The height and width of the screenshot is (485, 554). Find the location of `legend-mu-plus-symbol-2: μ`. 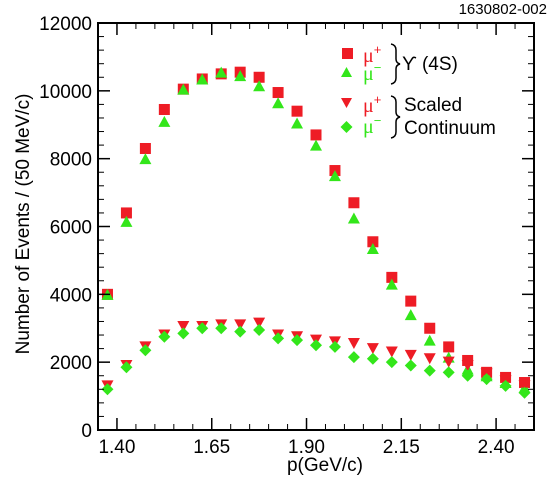

legend-mu-plus-symbol-2: μ is located at coordinates (368, 106).